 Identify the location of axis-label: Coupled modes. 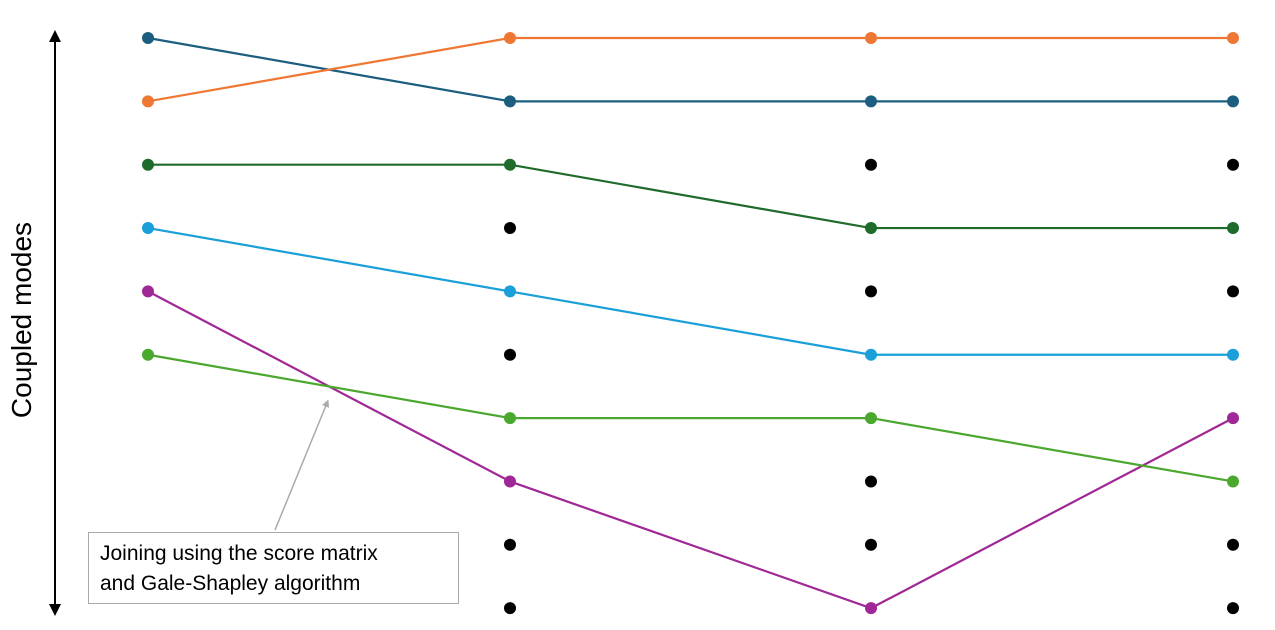
(21, 320).